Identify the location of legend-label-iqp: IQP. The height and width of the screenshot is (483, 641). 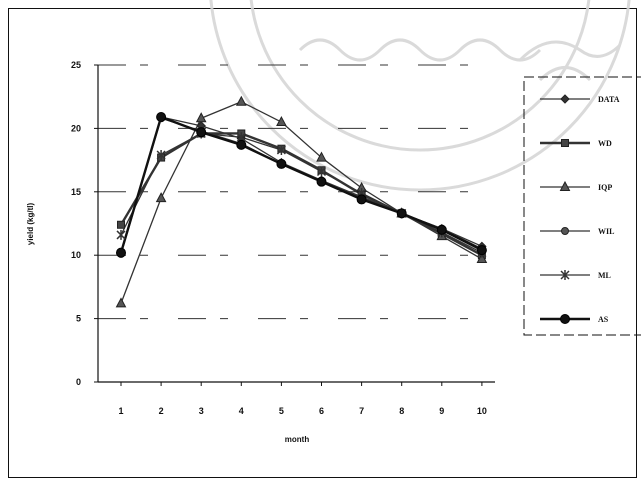
(605, 187).